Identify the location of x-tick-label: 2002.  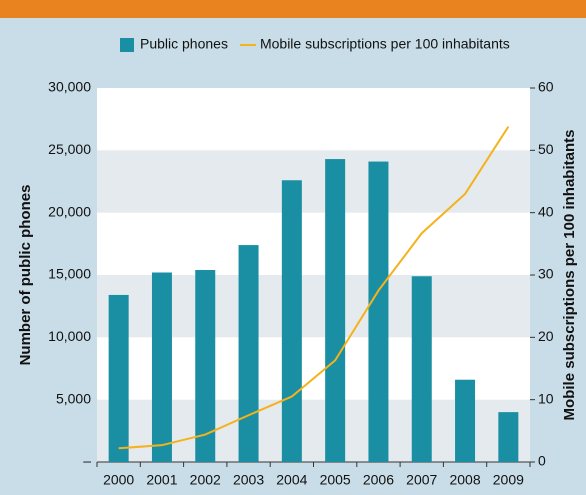
(205, 480).